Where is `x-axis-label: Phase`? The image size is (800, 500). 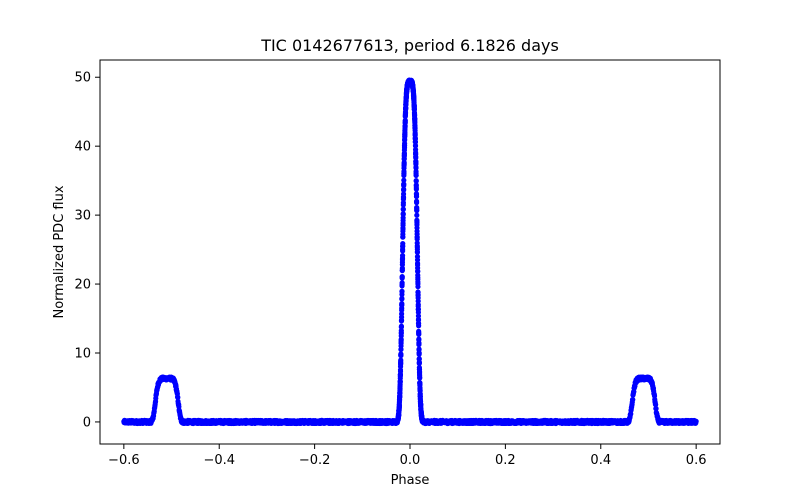
x-axis-label: Phase is located at coordinates (410, 480).